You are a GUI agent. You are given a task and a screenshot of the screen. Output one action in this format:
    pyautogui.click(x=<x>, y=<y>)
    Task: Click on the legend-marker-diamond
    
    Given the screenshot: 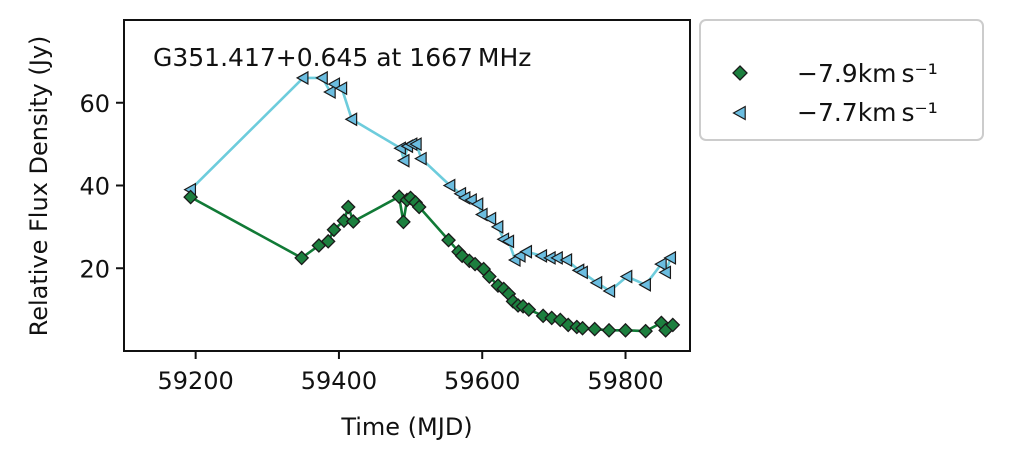 What is the action you would take?
    pyautogui.click(x=740, y=73)
    